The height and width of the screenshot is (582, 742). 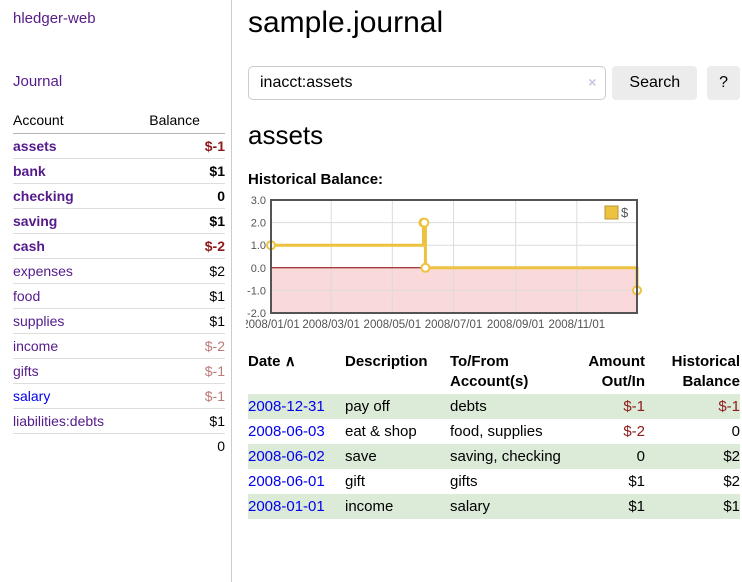 I want to click on transaction-accounts: food, supplies, so click(x=496, y=431).